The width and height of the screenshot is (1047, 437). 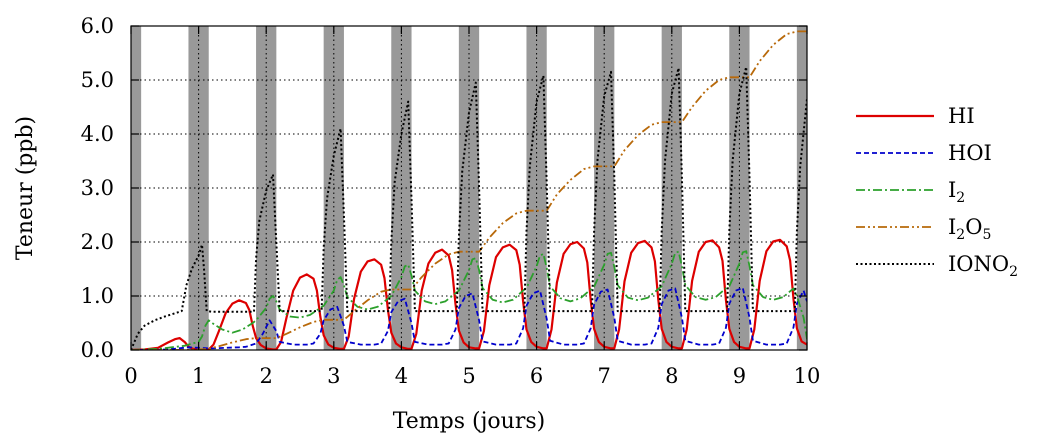 I want to click on x-tick-label-7: 7, so click(x=604, y=376).